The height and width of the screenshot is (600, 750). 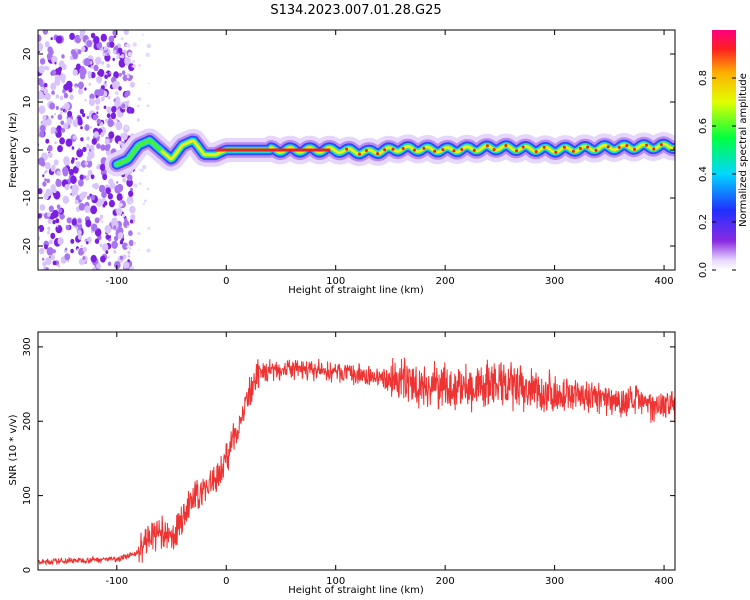 What do you see at coordinates (743, 150) in the screenshot?
I see `colorbar-label: Normalized spectral amplitude` at bounding box center [743, 150].